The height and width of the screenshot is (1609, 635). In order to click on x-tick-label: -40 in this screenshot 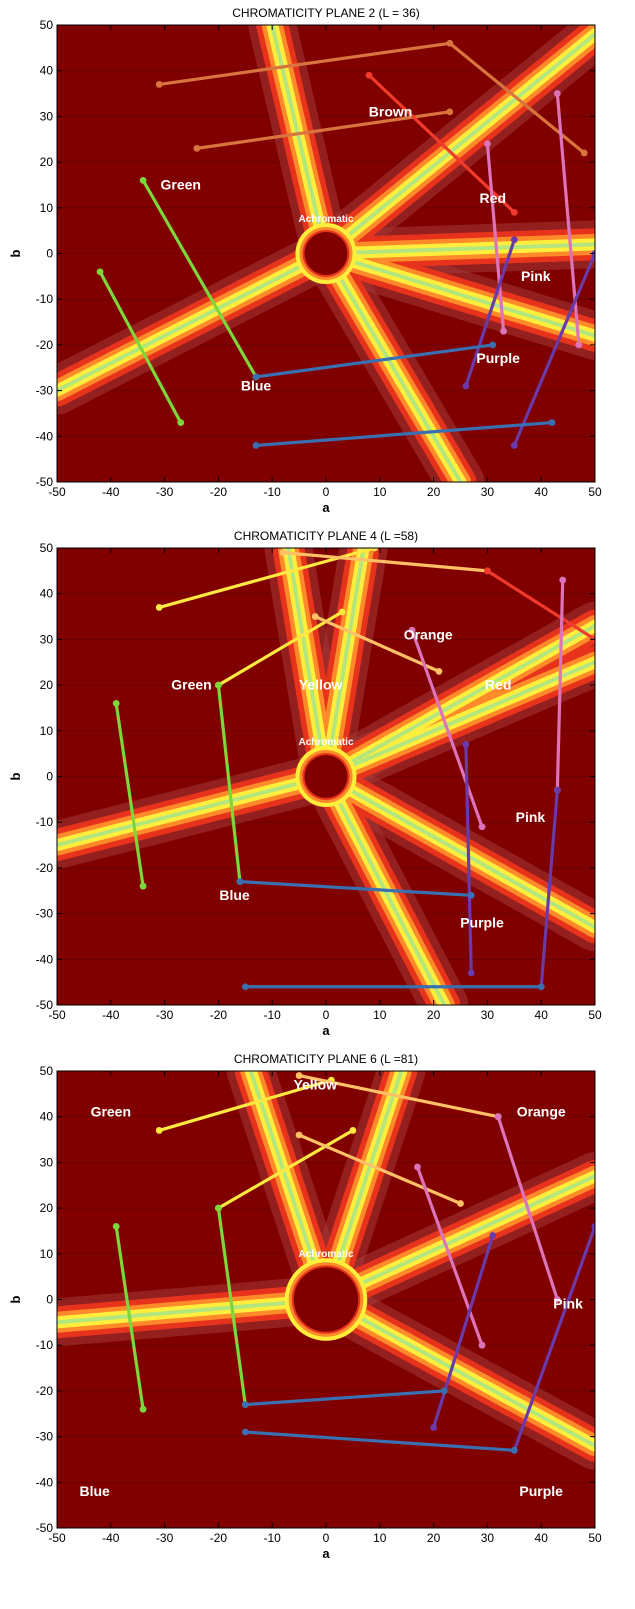, I will do `click(111, 1015)`.